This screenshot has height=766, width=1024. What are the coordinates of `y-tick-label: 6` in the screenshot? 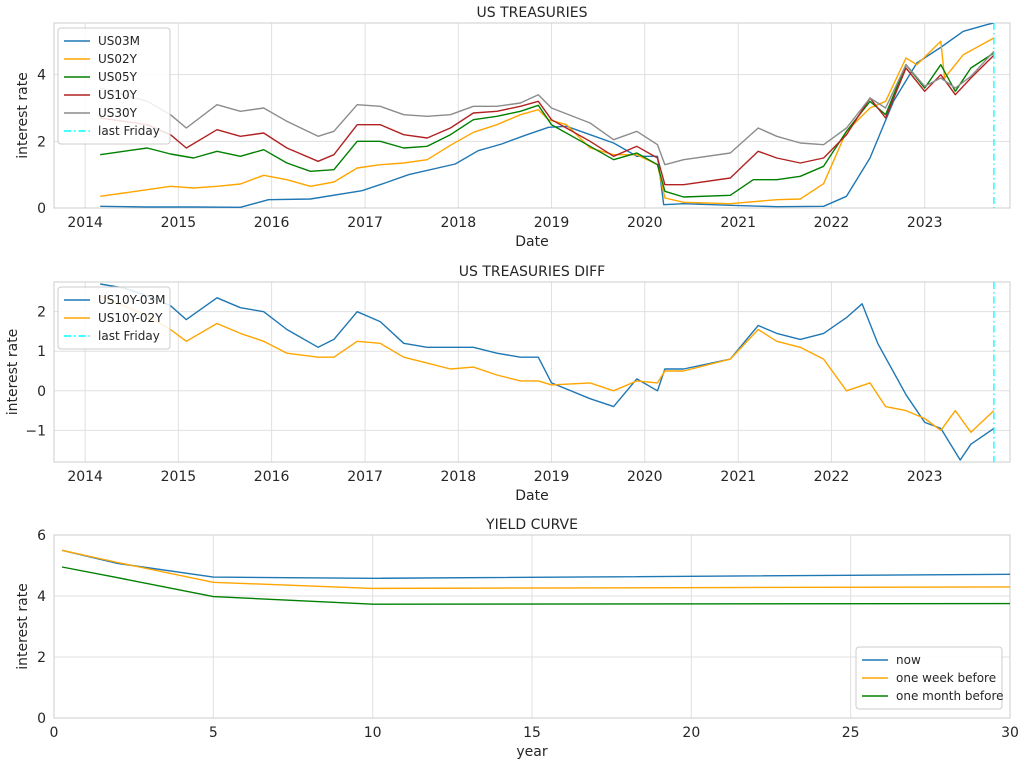 It's located at (41, 536).